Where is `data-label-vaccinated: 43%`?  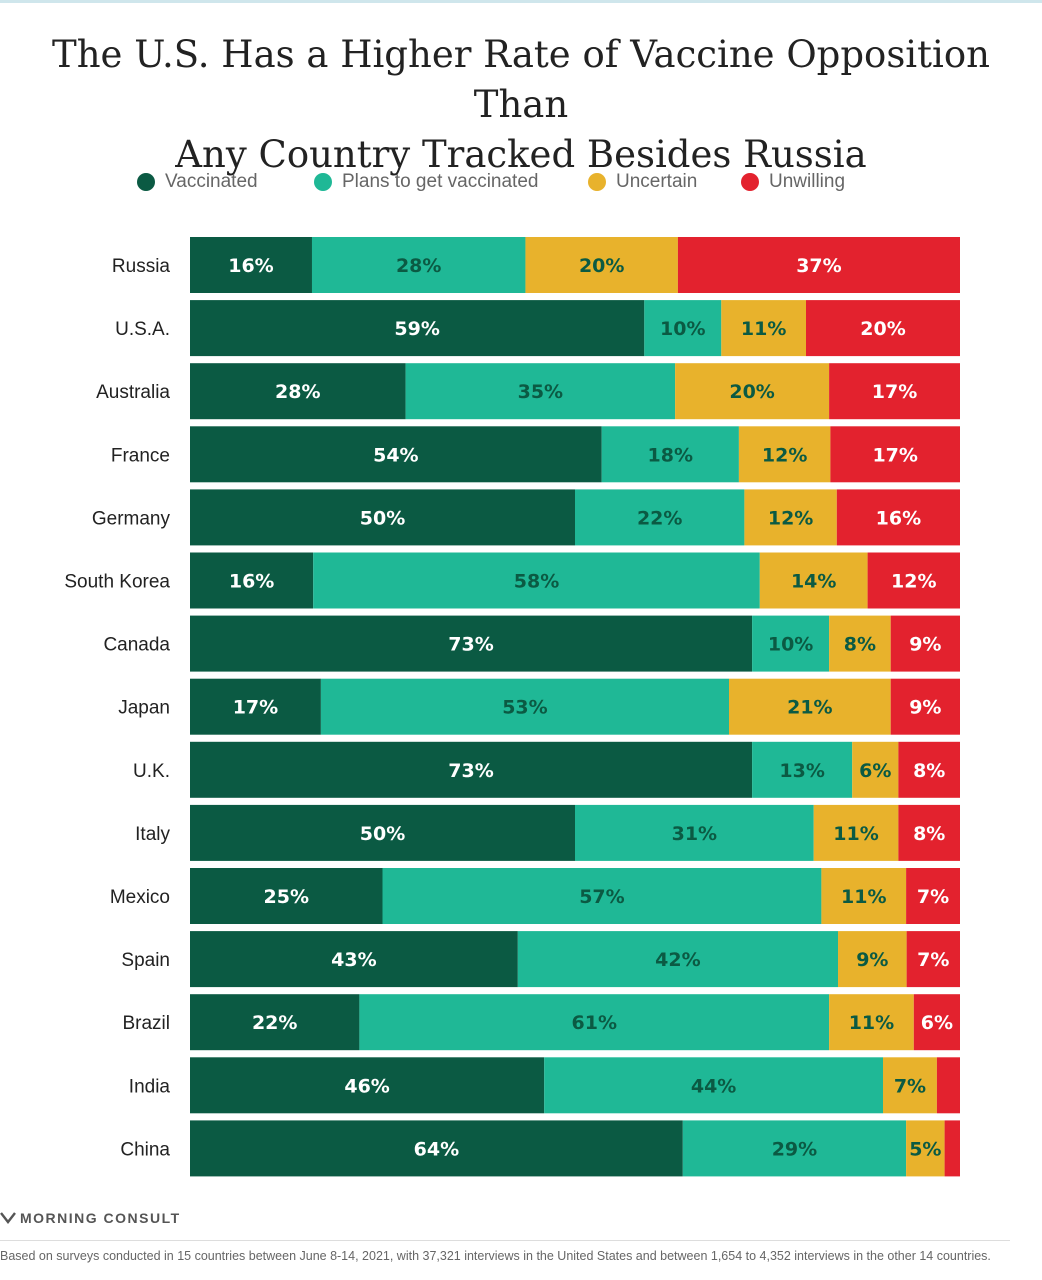
data-label-vaccinated: 43% is located at coordinates (353, 960).